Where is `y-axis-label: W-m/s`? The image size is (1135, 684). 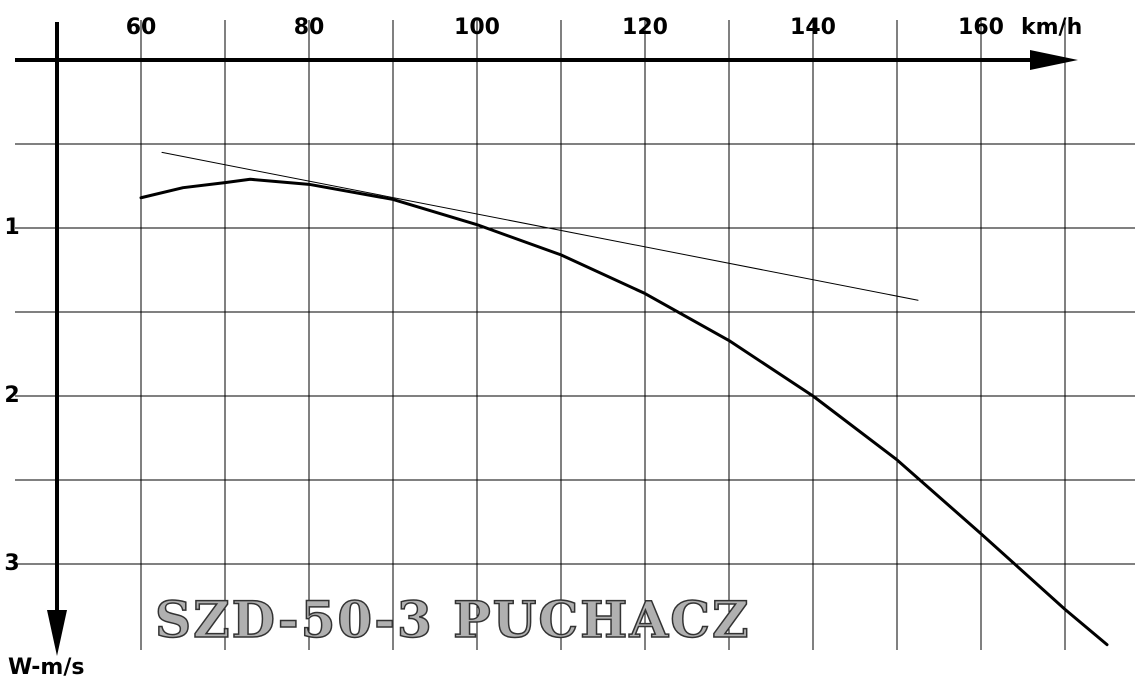
y-axis-label: W-m/s is located at coordinates (46, 667).